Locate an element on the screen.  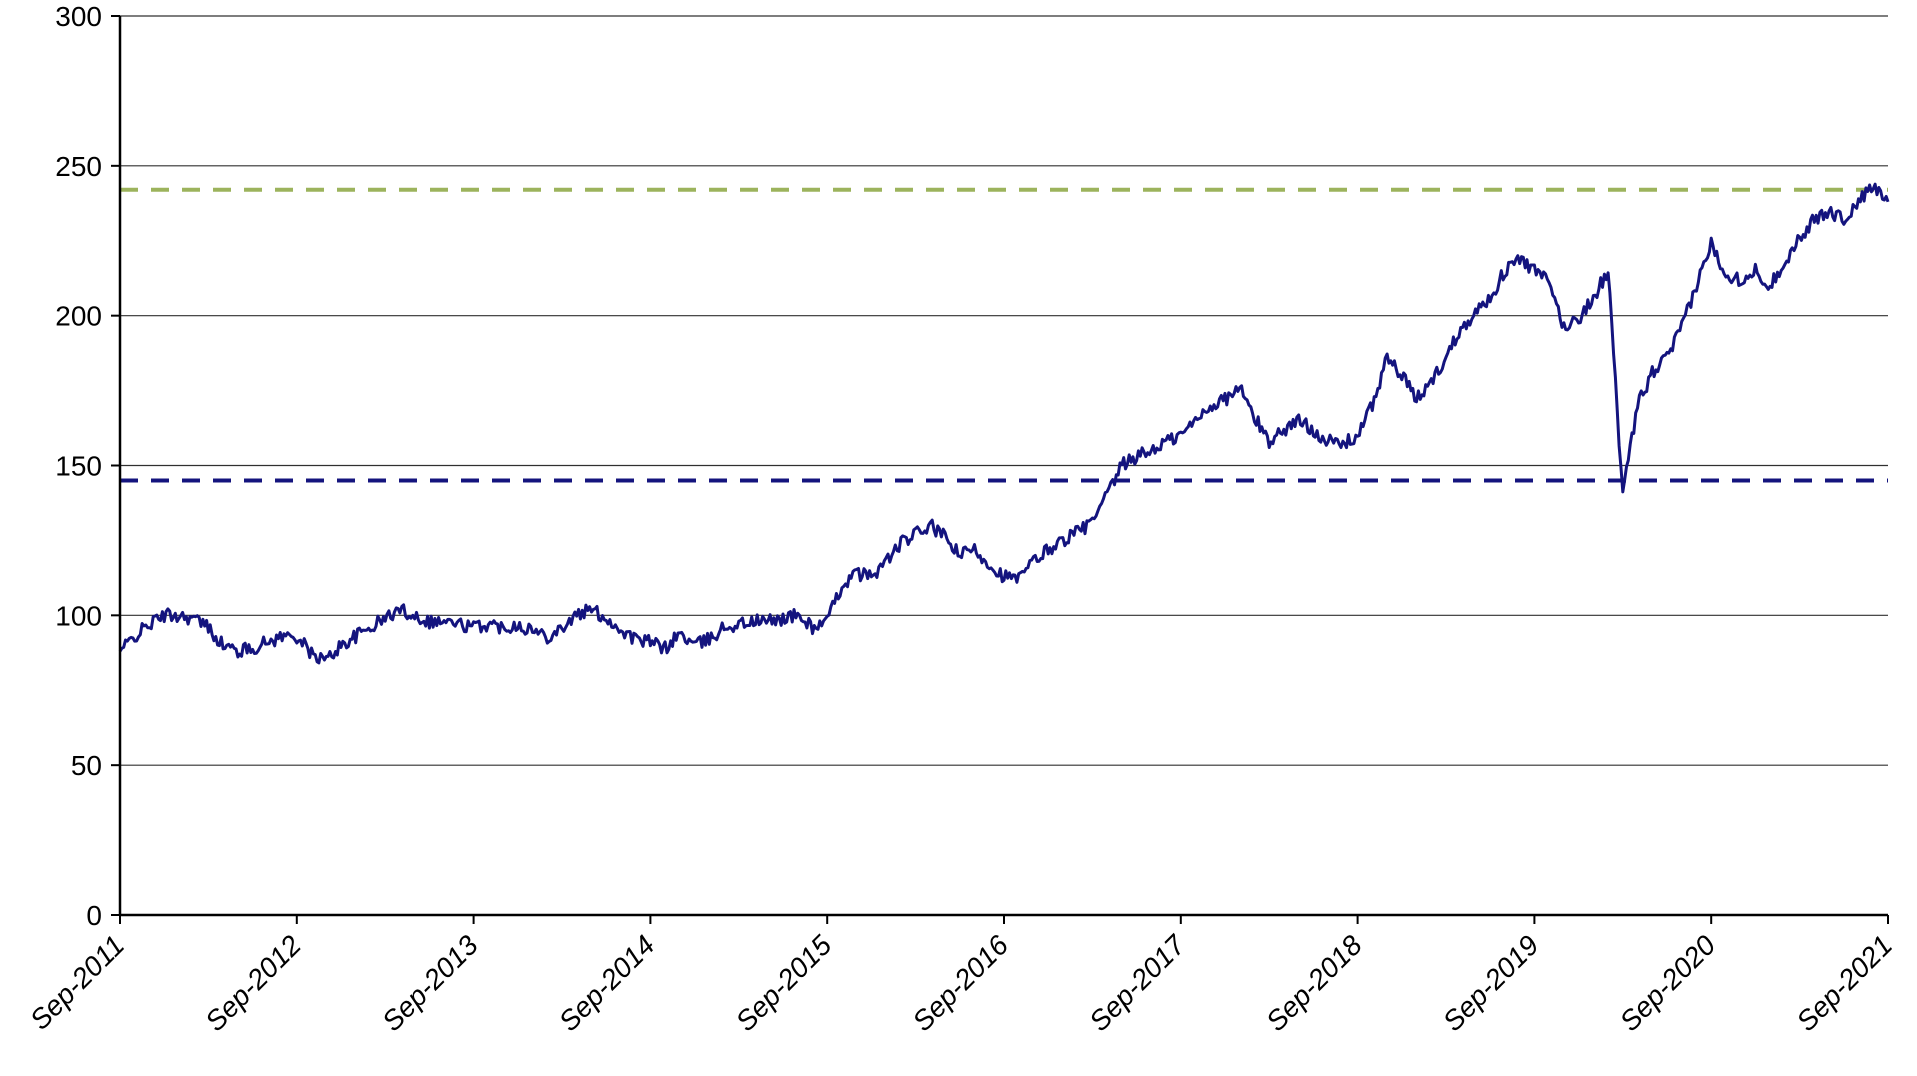
y-tick-label: 300 is located at coordinates (78, 16).